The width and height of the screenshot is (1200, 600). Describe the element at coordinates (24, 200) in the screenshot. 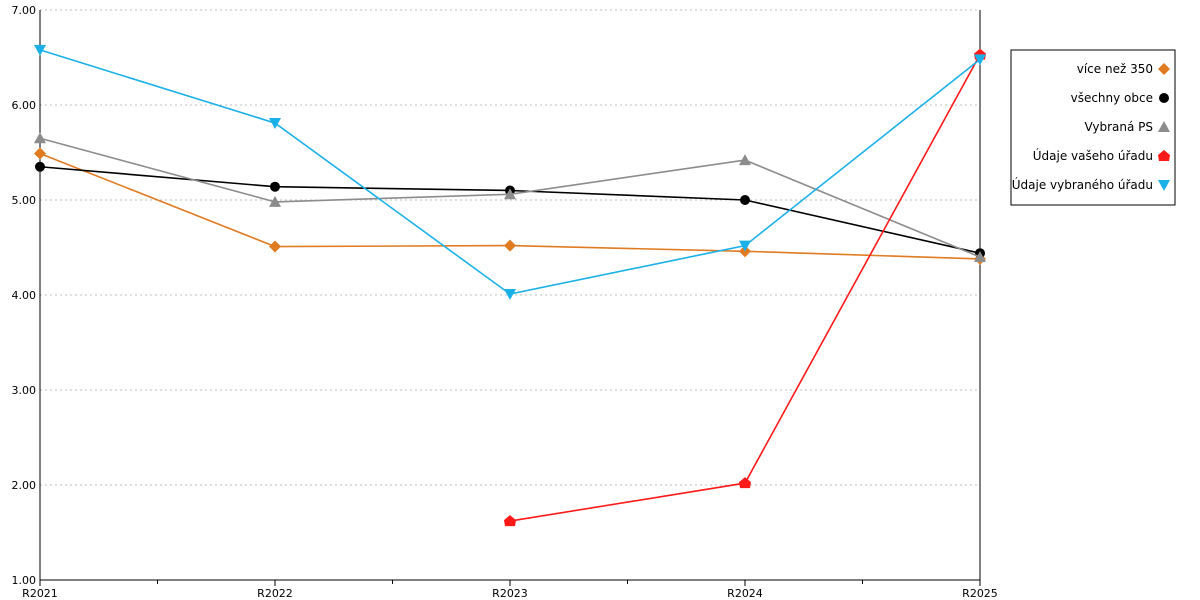

I see `y-tick-label-4: 5.00` at that location.